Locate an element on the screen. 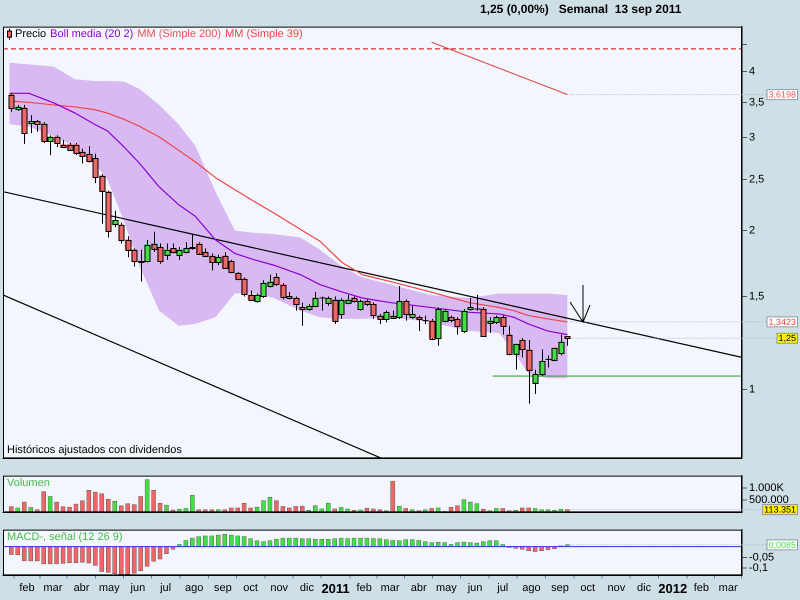  y-tick-label: 3,5 is located at coordinates (756, 102).